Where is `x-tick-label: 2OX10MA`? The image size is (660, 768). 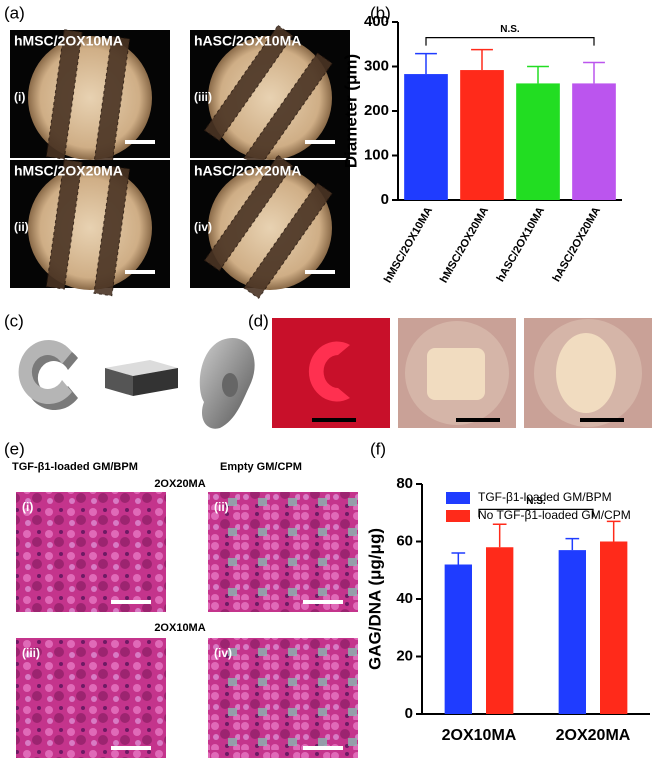 x-tick-label: 2OX10MA is located at coordinates (479, 735).